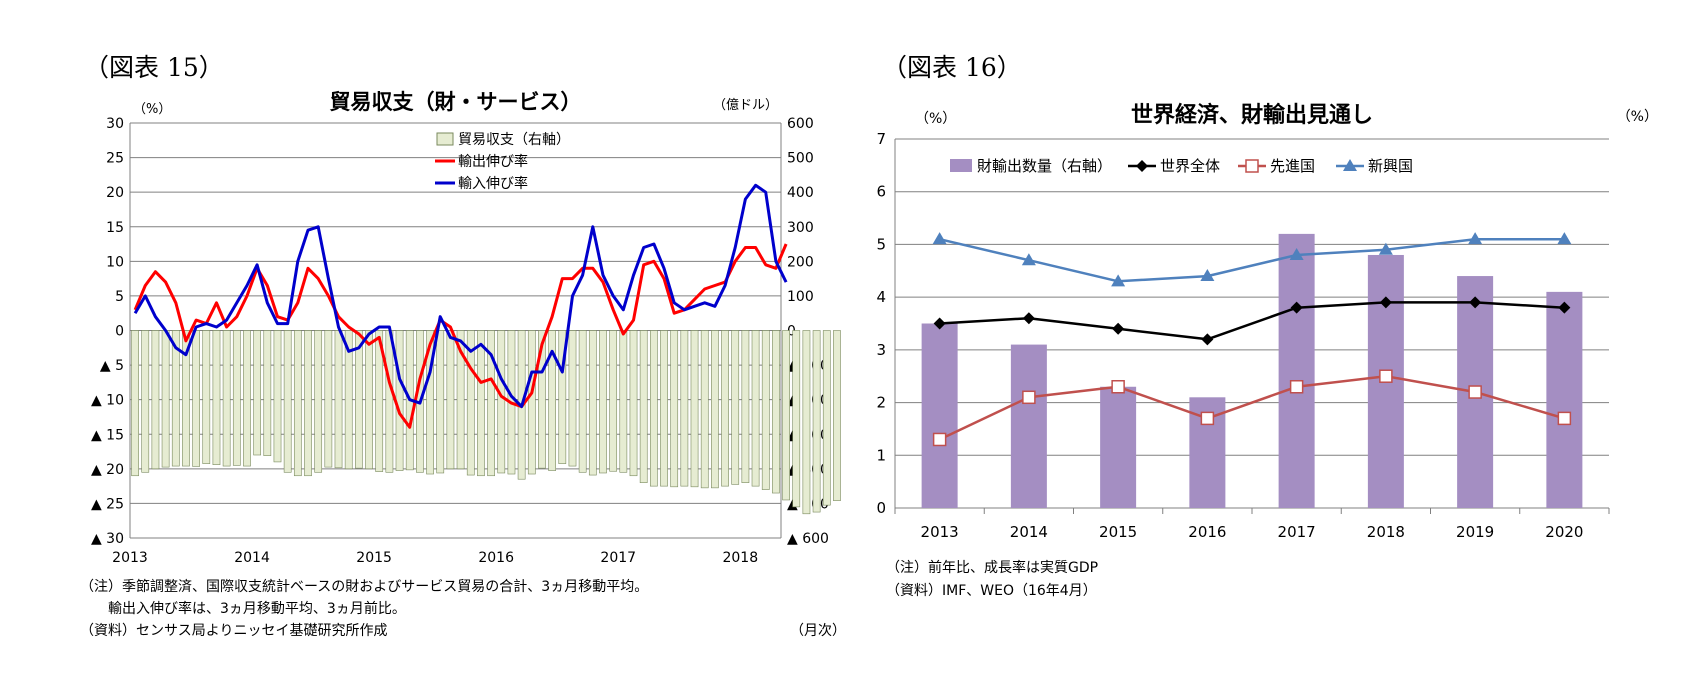 The height and width of the screenshot is (674, 1681). I want to click on left-tick-label: 0, so click(119, 332).